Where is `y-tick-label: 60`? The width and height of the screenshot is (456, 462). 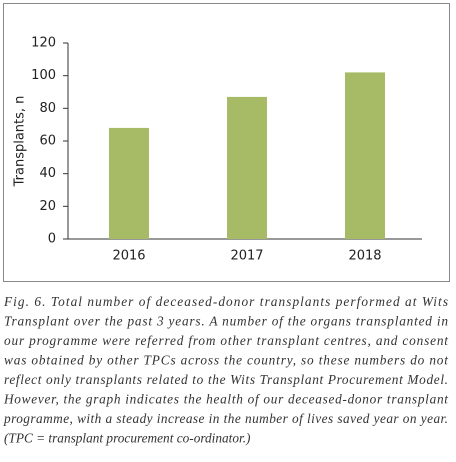 y-tick-label: 60 is located at coordinates (47, 141).